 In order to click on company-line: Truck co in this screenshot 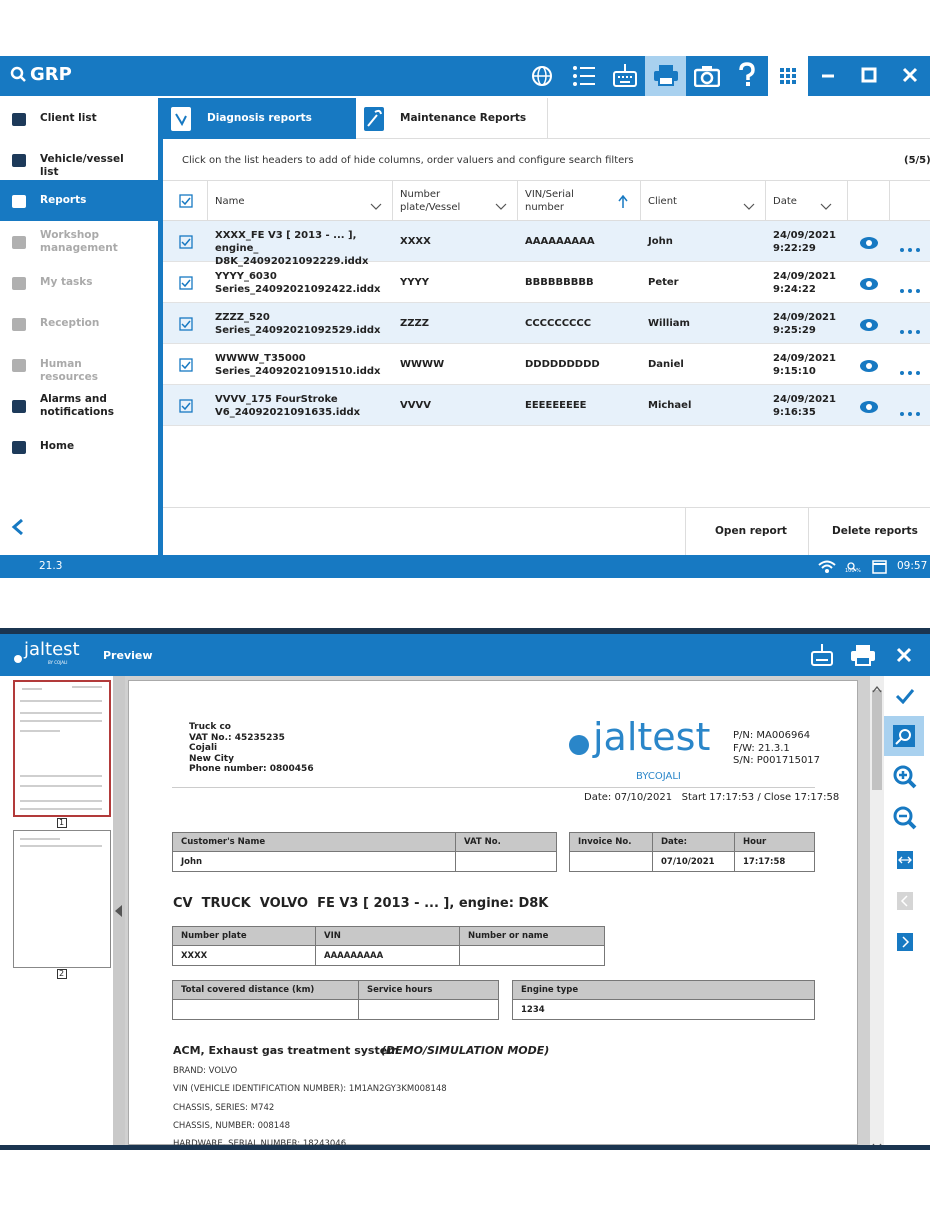, I will do `click(210, 727)`.